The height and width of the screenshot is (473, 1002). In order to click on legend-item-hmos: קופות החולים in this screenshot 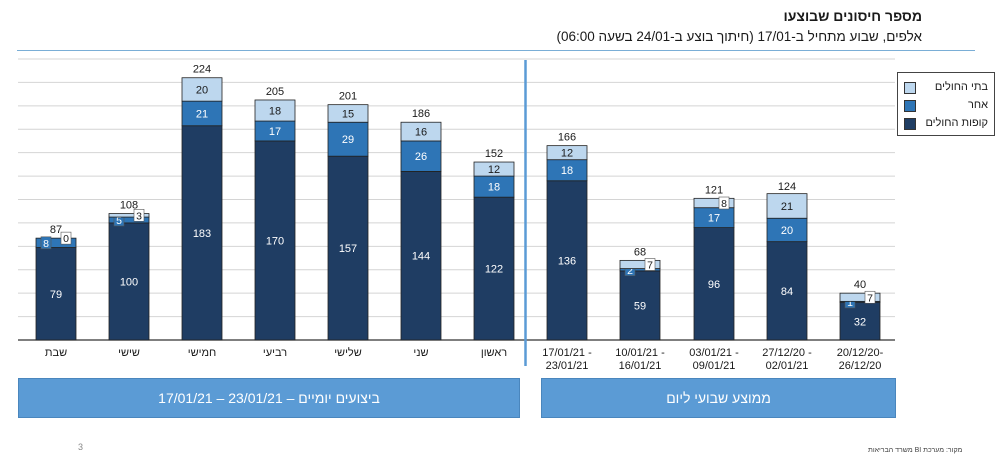, I will do `click(946, 124)`.